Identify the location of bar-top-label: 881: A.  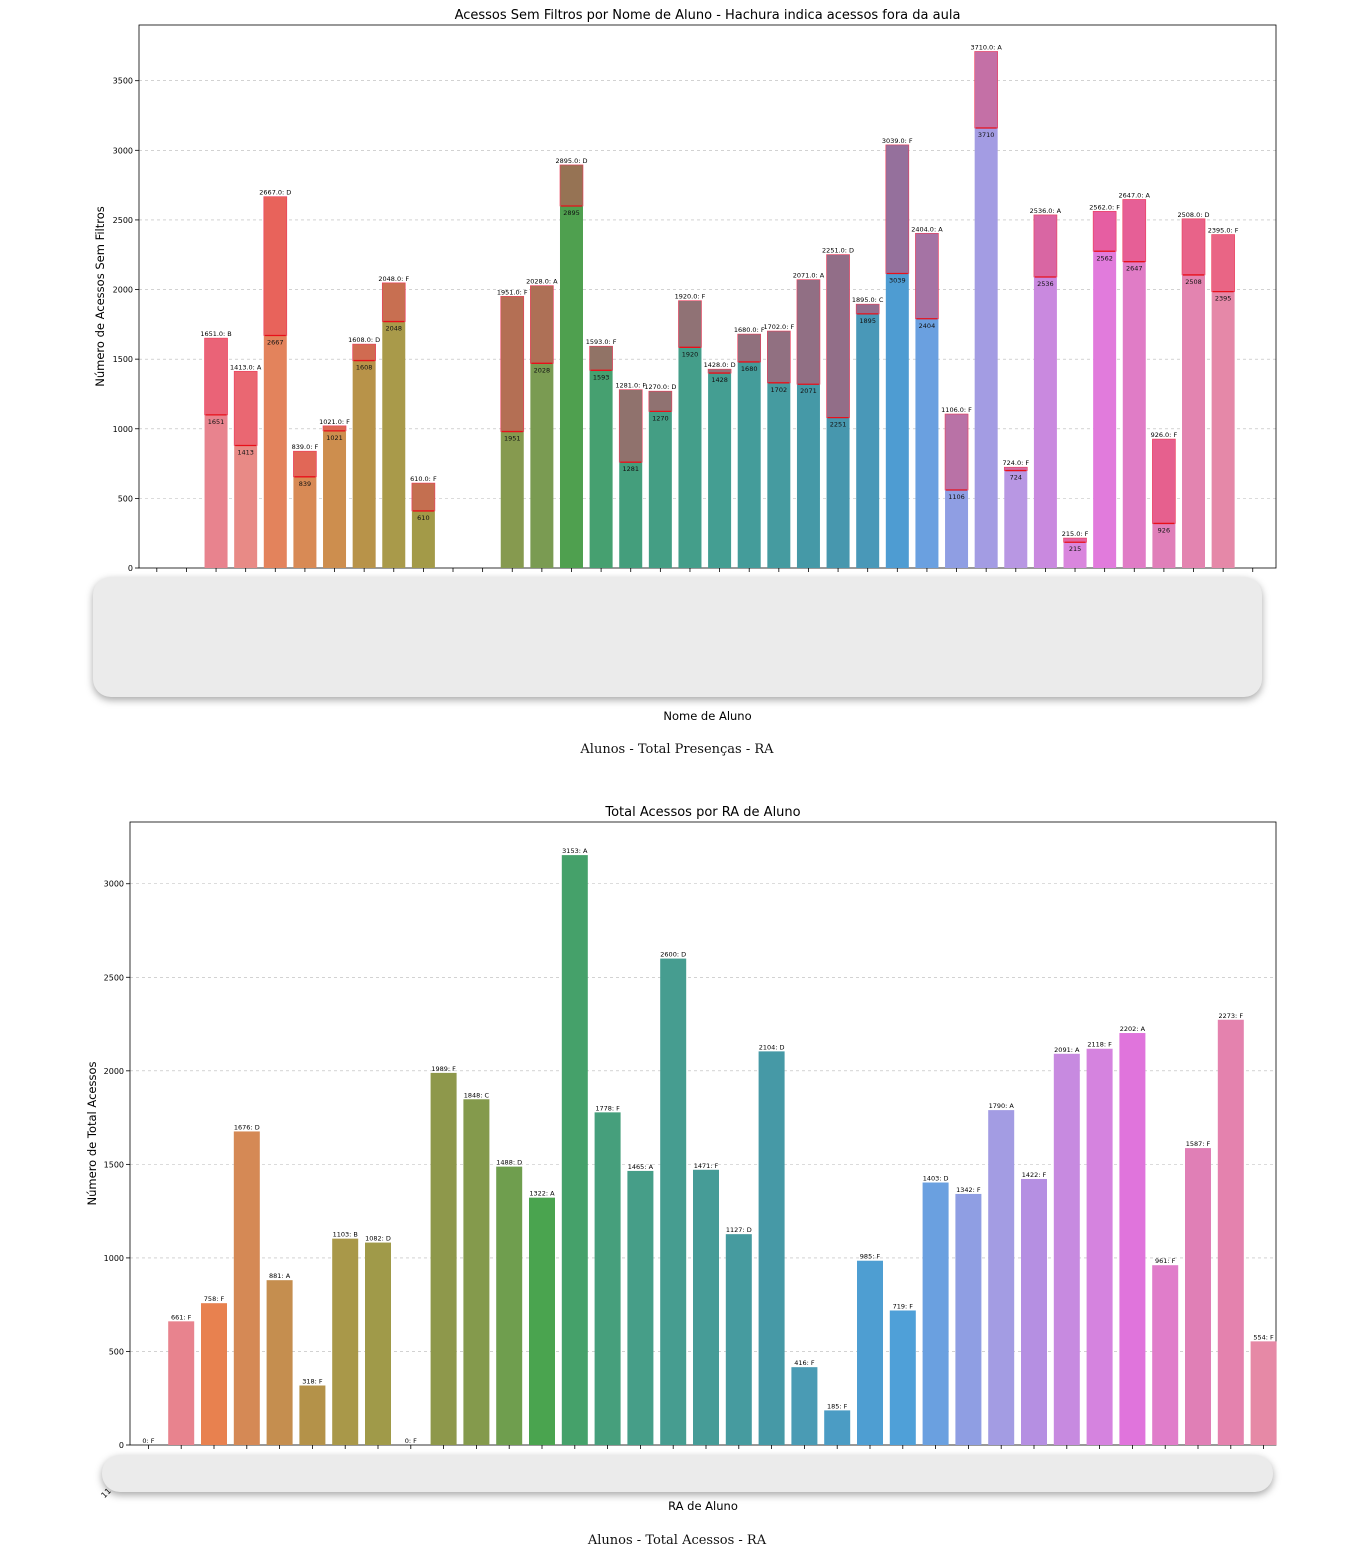
(280, 1276).